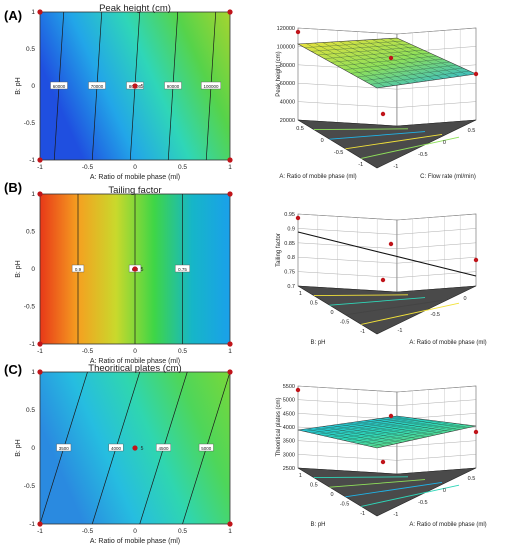  I want to click on z-axis-label: Peak height (cm), so click(279, 73).